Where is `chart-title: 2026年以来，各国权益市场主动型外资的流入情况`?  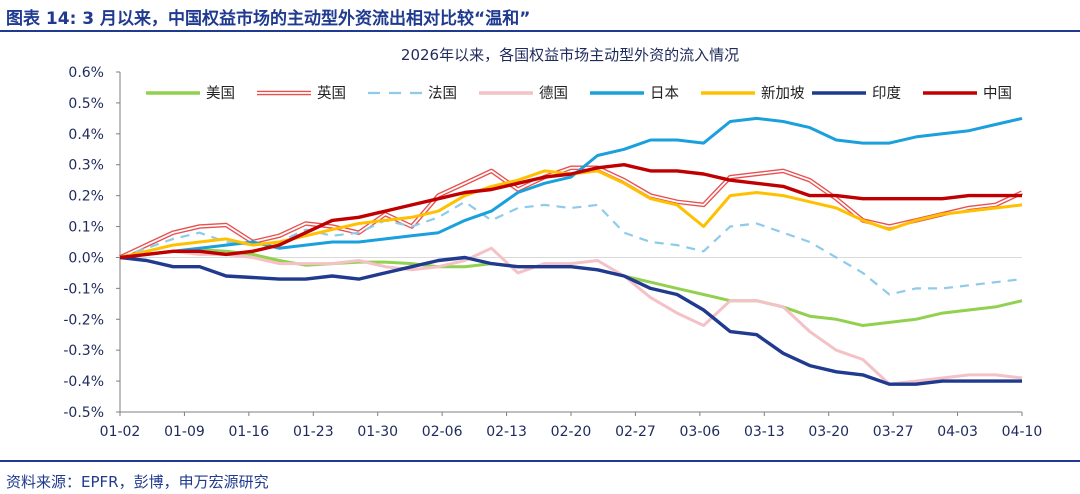 chart-title: 2026年以来，各国权益市场主动型外资的流入情况 is located at coordinates (570, 55).